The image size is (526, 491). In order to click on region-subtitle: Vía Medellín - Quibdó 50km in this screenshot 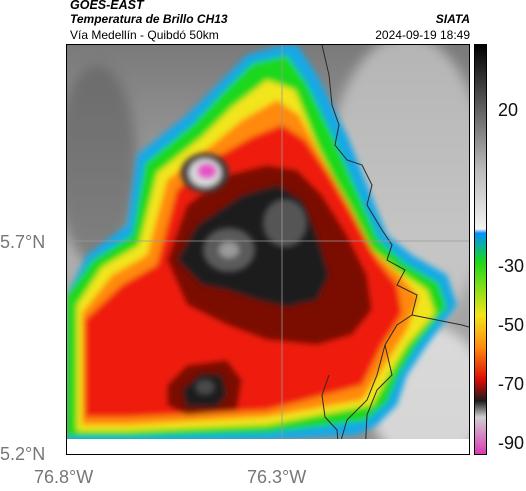, I will do `click(144, 35)`.